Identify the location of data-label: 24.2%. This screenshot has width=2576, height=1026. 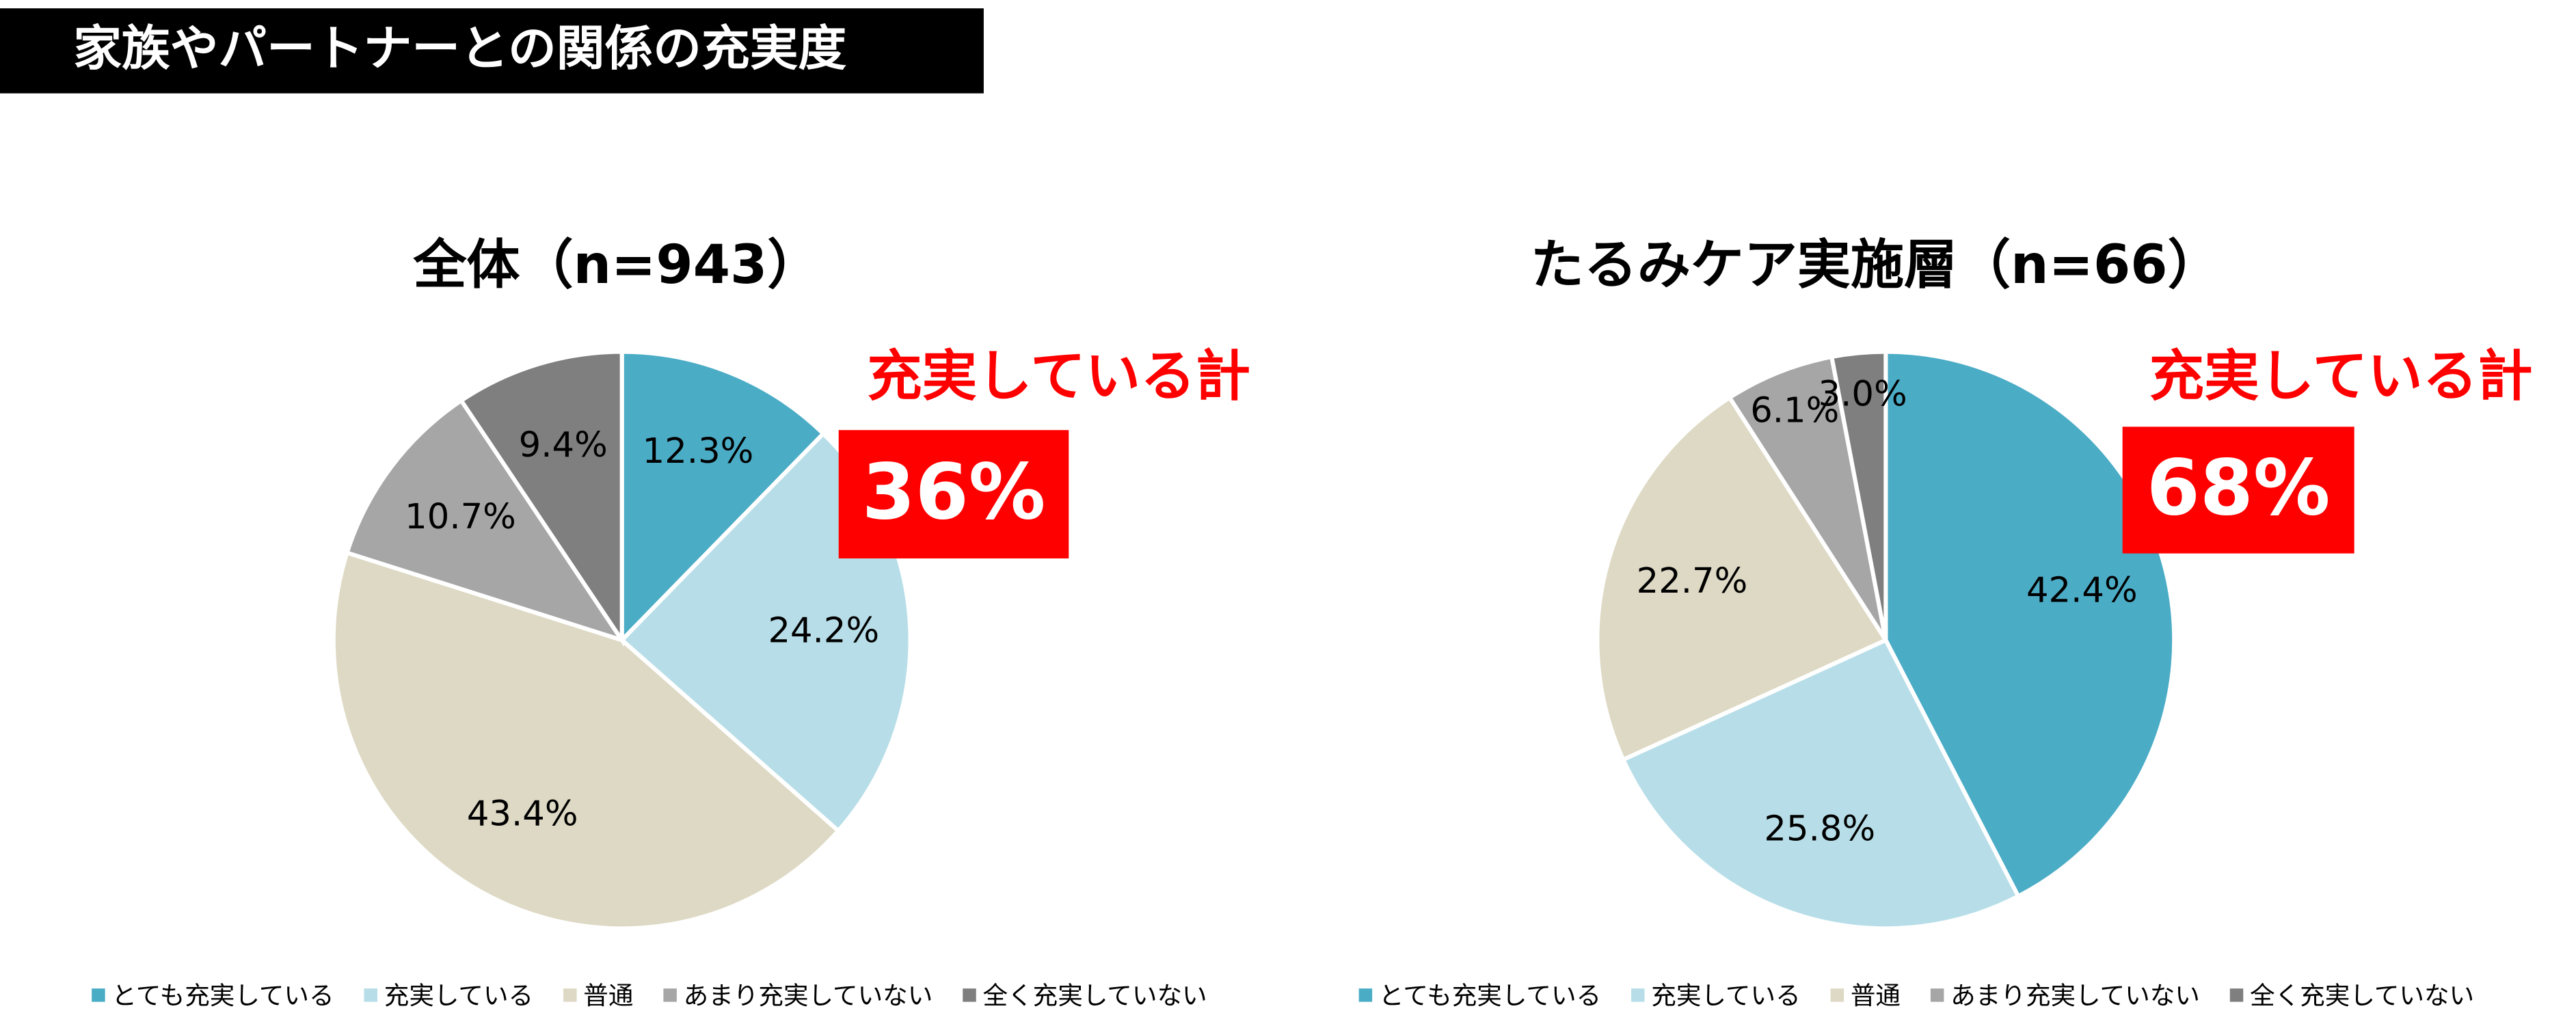
(823, 630).